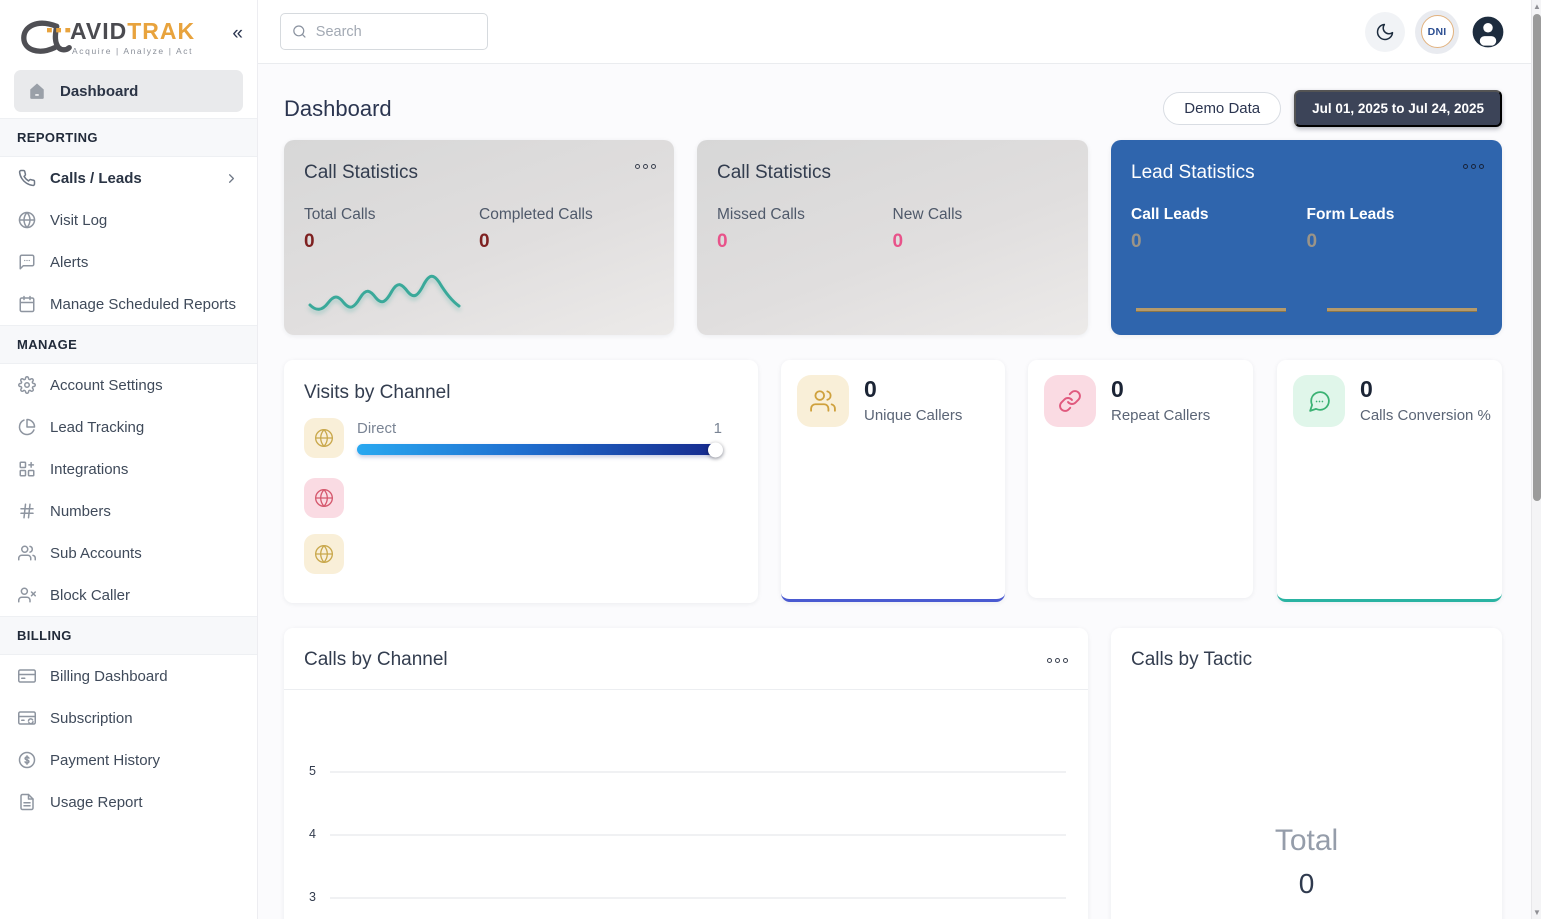 The image size is (1541, 919). I want to click on users-icon, so click(27, 553).